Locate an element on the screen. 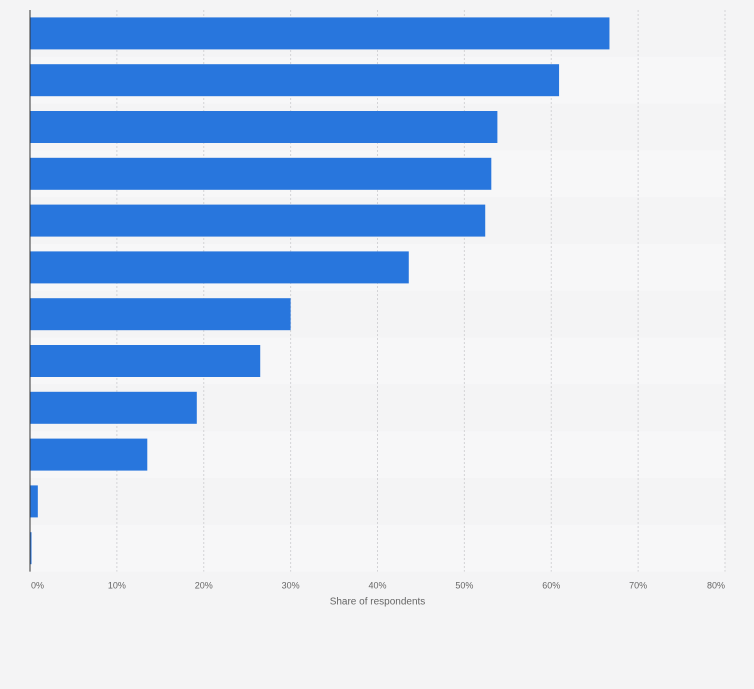  x-axis-tick-labels: 0% 10% 20% 30% 40% 50% 60% 70% 80% is located at coordinates (378, 586).